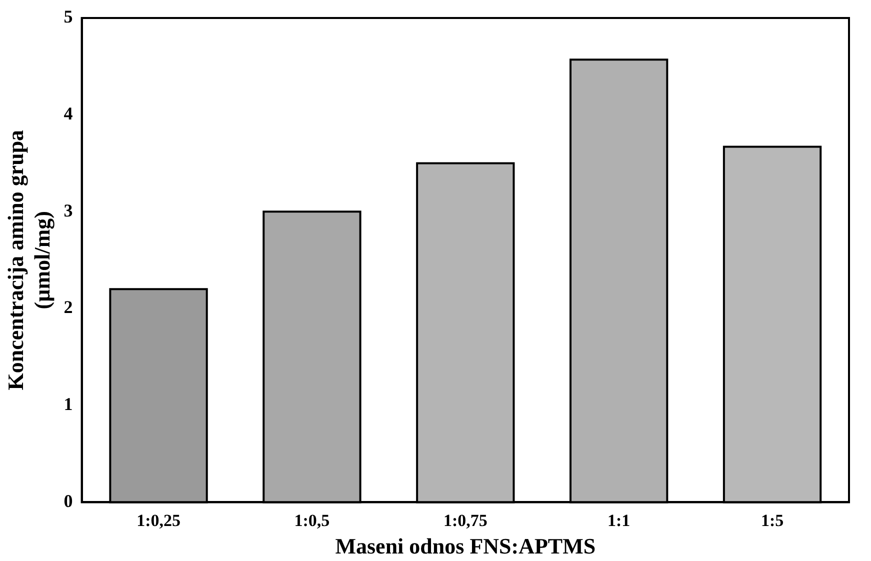  I want to click on y-tick-label: 2, so click(68, 307).